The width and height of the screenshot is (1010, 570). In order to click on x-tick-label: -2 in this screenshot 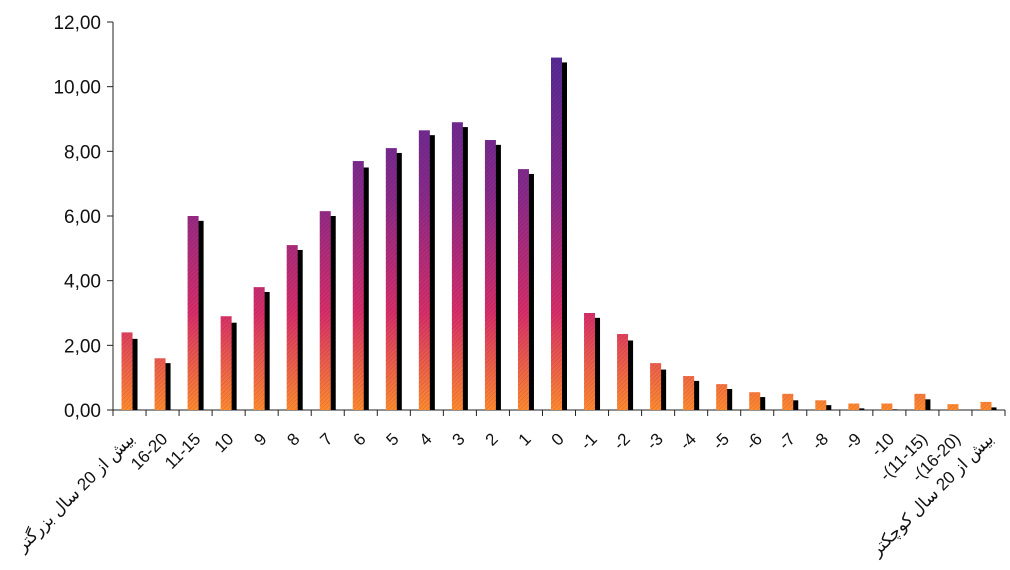, I will do `click(622, 441)`.